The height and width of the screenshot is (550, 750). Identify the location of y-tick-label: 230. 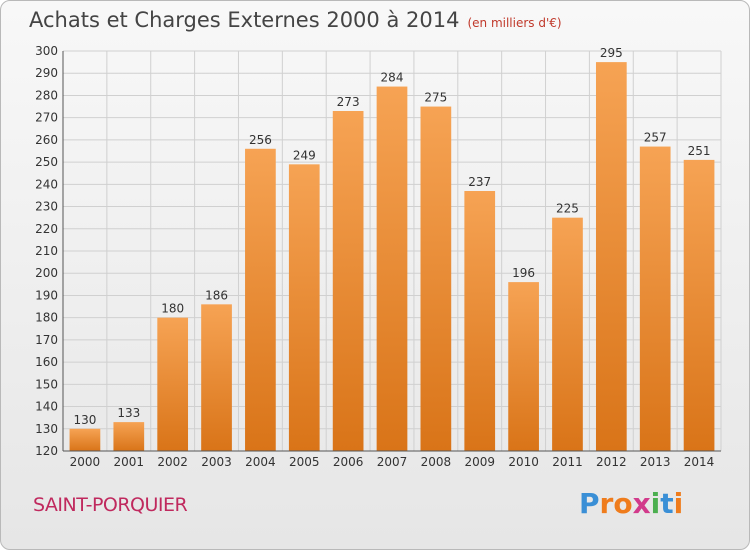
(46, 207).